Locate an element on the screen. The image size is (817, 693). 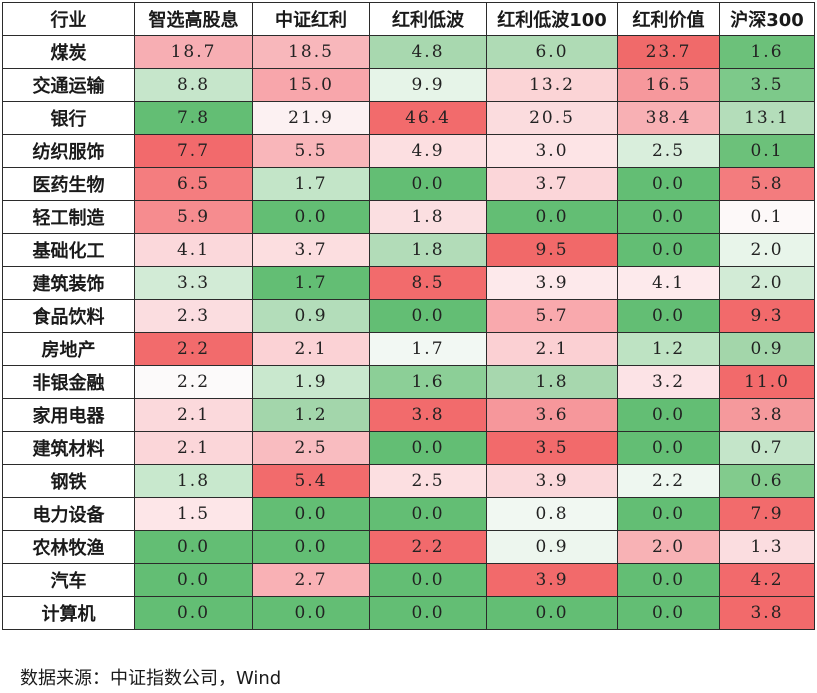
weight-value-cell: 7.7 is located at coordinates (193, 151).